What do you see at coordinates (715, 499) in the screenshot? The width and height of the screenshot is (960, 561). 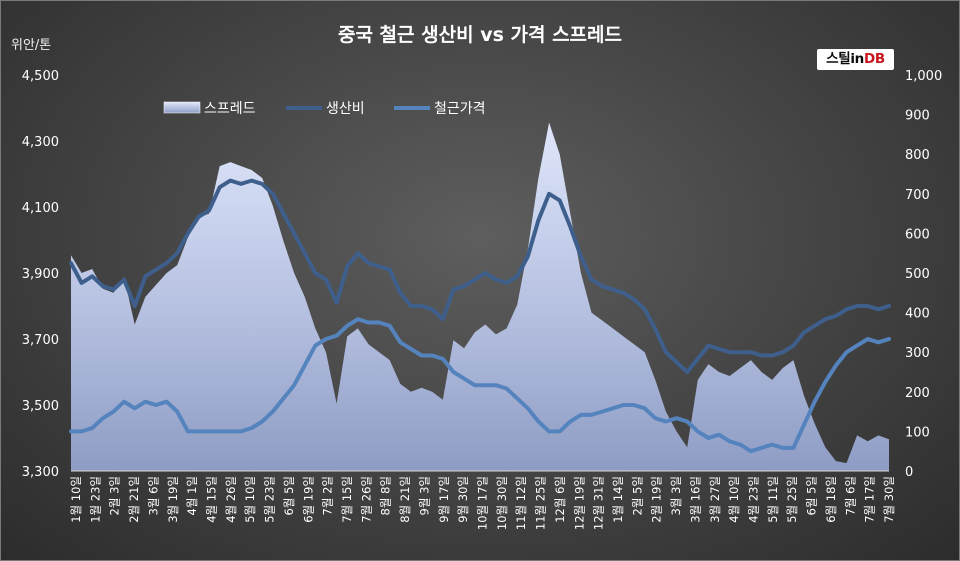 I see `x-tick-label: 3월 27일` at bounding box center [715, 499].